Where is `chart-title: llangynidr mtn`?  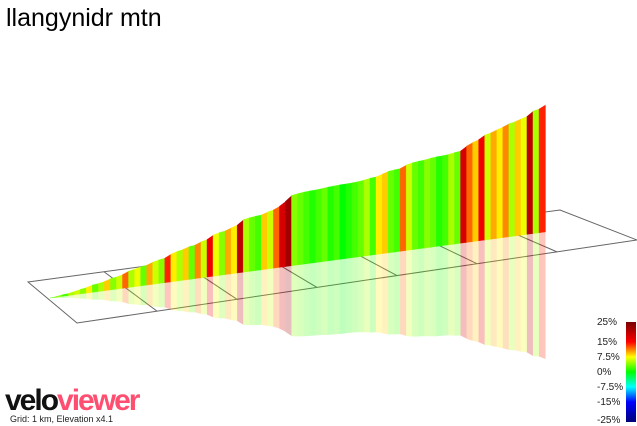 chart-title: llangynidr mtn is located at coordinates (84, 18).